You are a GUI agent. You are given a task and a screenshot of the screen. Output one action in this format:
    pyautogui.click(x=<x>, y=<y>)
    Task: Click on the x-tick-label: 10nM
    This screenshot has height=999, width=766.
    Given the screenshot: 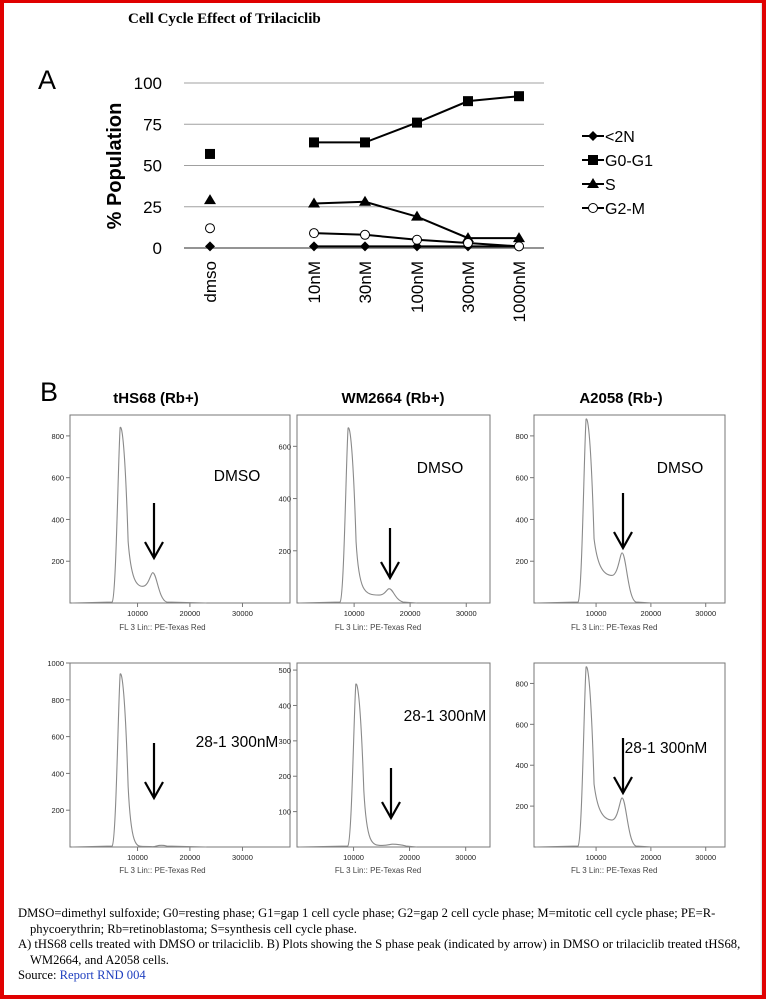 What is the action you would take?
    pyautogui.click(x=314, y=282)
    